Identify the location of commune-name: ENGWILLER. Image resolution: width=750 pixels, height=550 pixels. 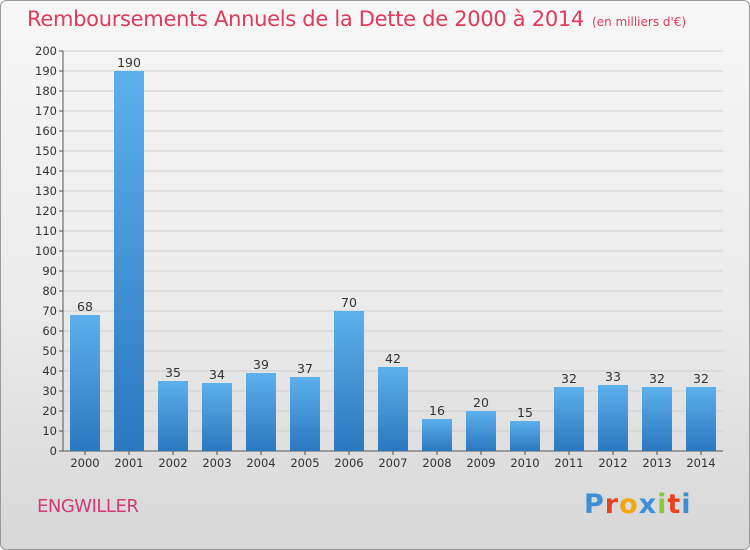
(88, 506).